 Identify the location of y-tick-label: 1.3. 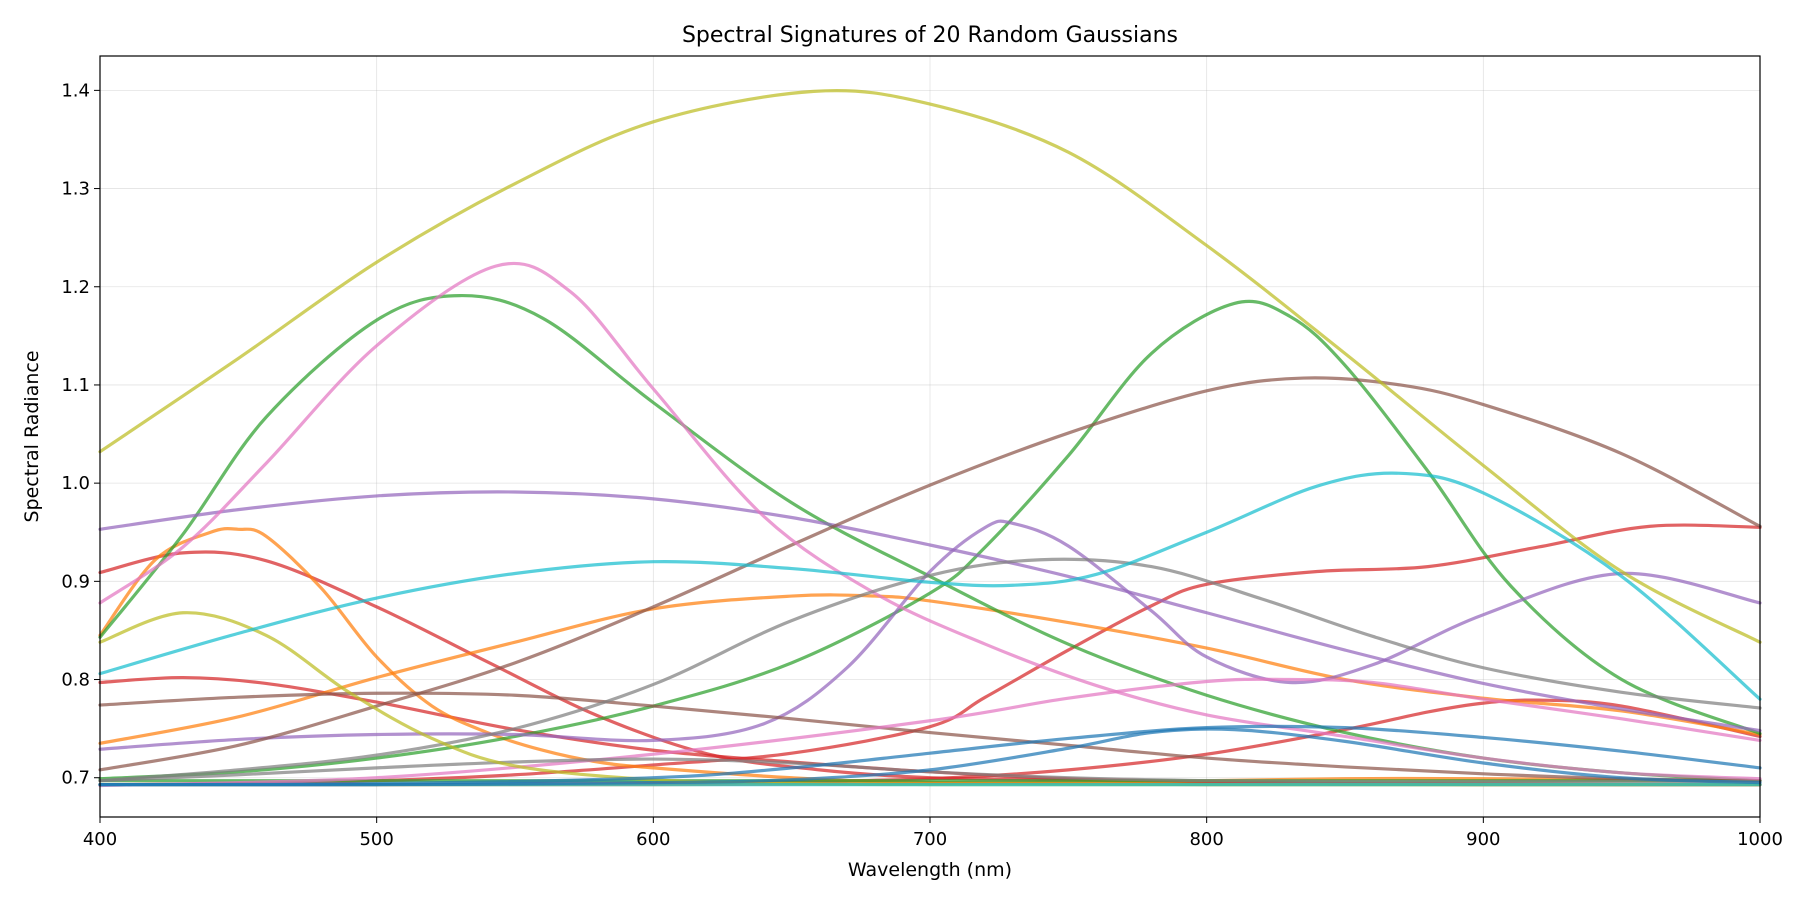
(75, 189).